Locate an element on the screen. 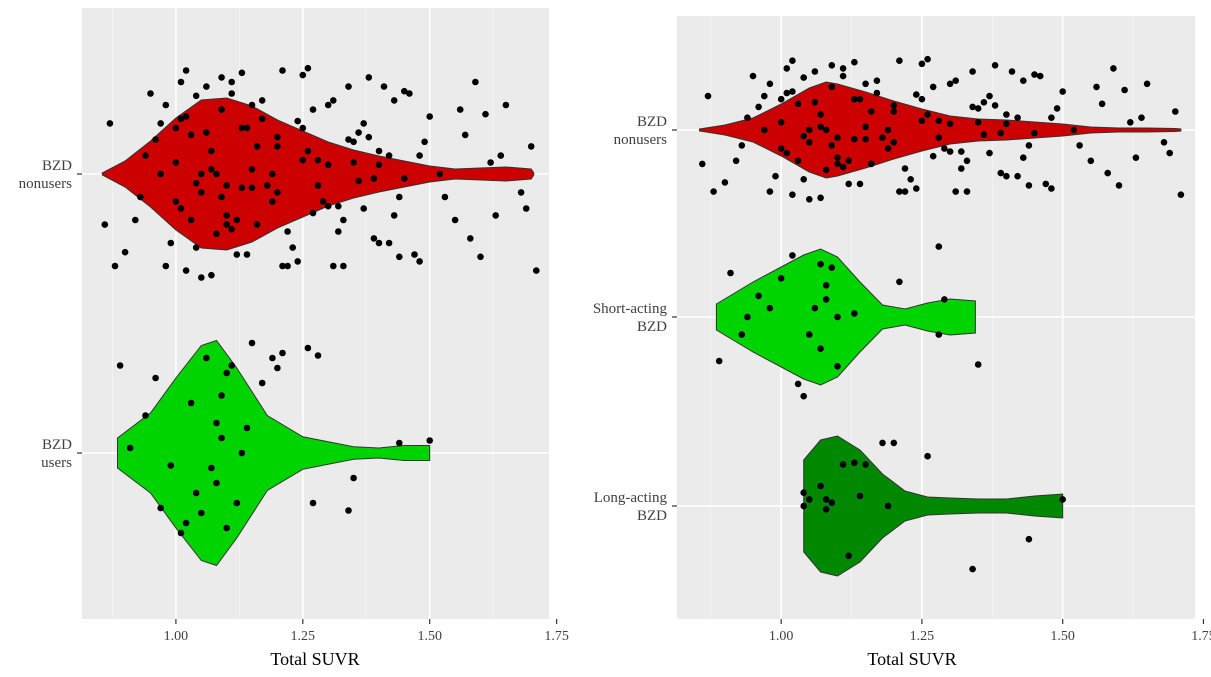 The height and width of the screenshot is (677, 1211). x-tick-label: 1.50 is located at coordinates (429, 636).